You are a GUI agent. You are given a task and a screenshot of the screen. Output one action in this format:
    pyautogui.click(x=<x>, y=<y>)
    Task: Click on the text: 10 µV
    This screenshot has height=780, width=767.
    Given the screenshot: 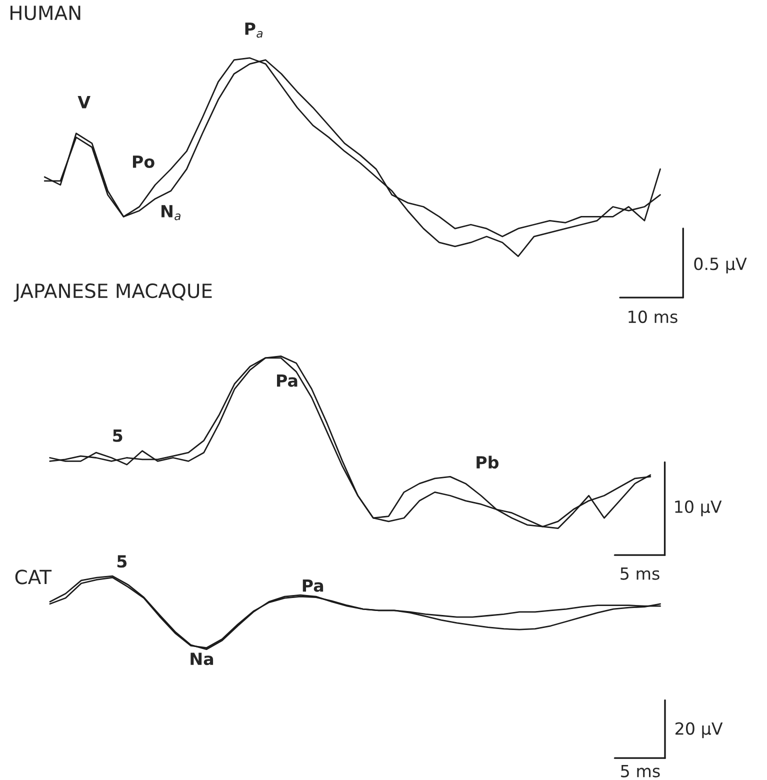 What is the action you would take?
    pyautogui.click(x=698, y=508)
    